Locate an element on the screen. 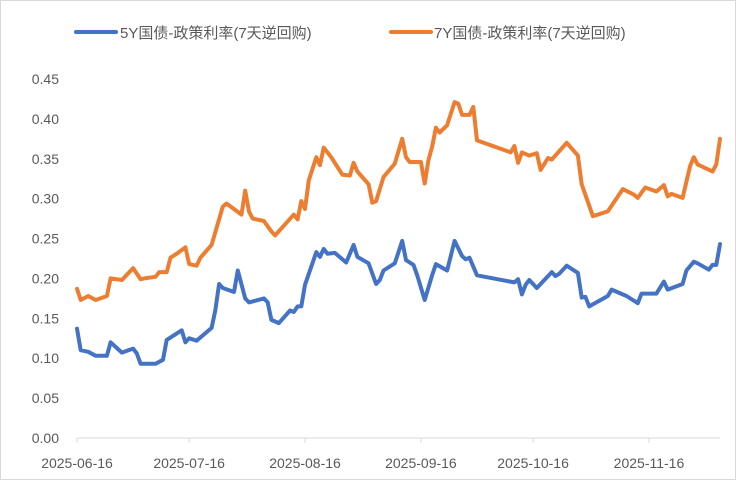 The height and width of the screenshot is (480, 736). x-tick-label: 2025-11-16 is located at coordinates (649, 463).